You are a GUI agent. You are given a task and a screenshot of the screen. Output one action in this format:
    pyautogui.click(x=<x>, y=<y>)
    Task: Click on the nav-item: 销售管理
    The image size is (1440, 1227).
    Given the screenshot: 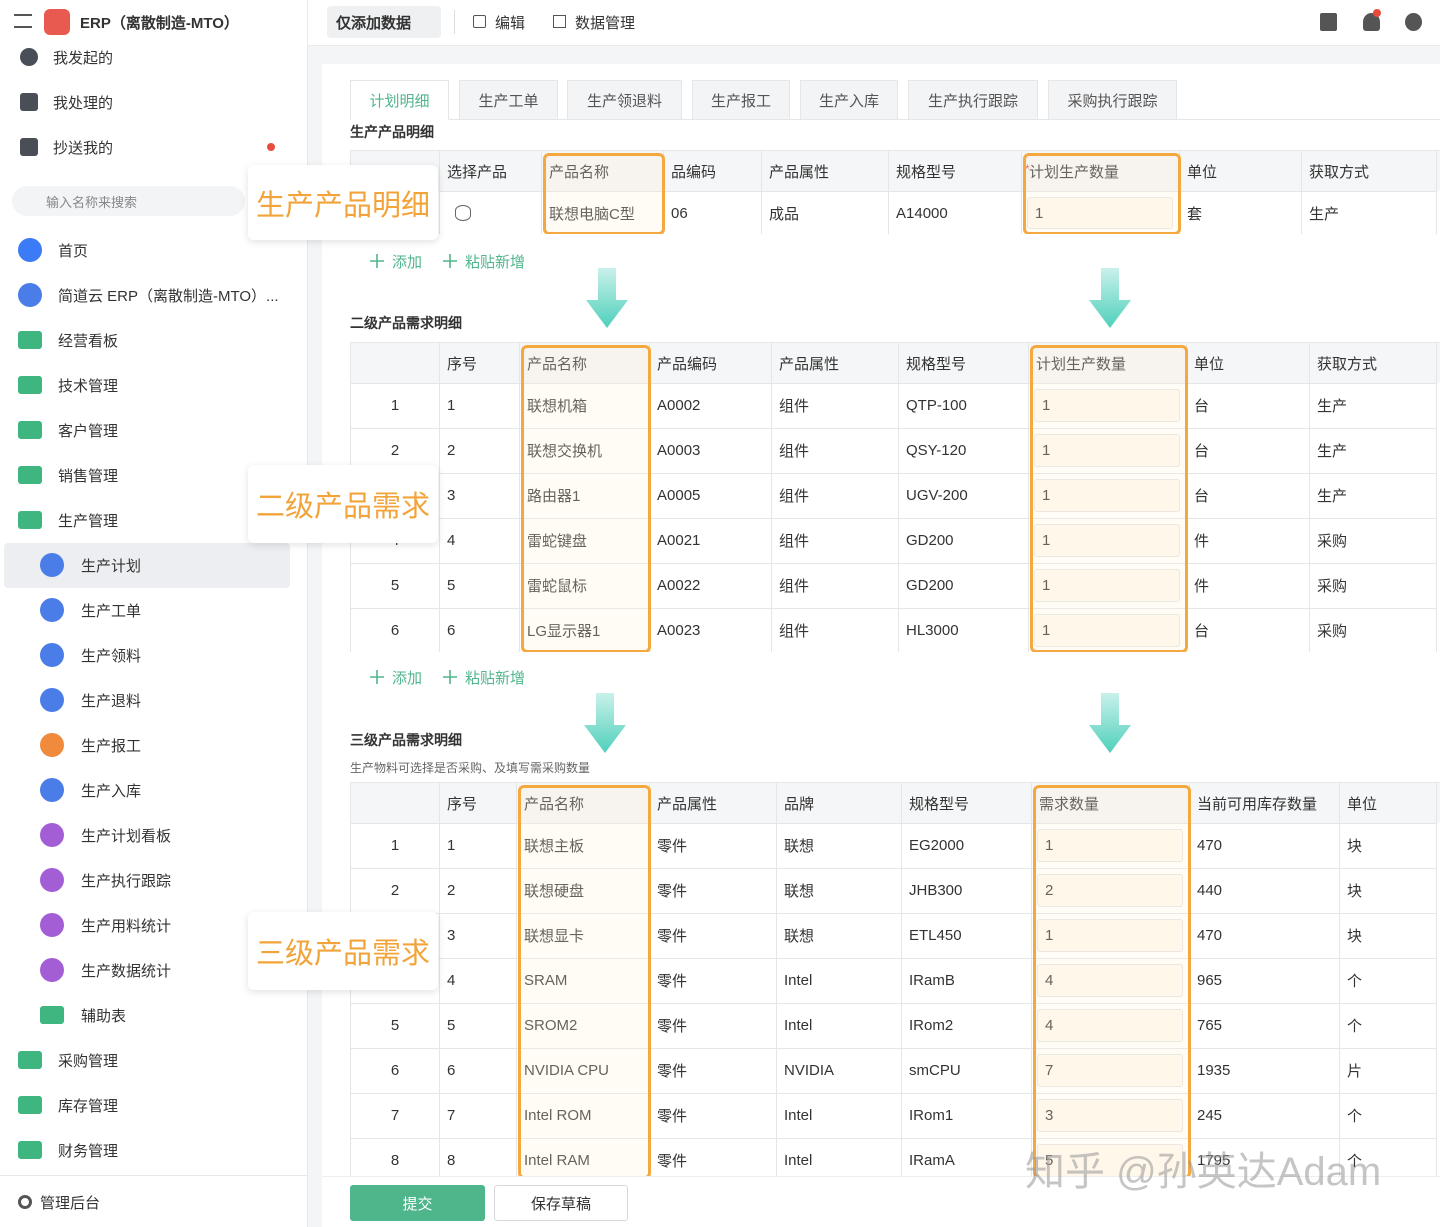 What is the action you would take?
    pyautogui.click(x=88, y=476)
    